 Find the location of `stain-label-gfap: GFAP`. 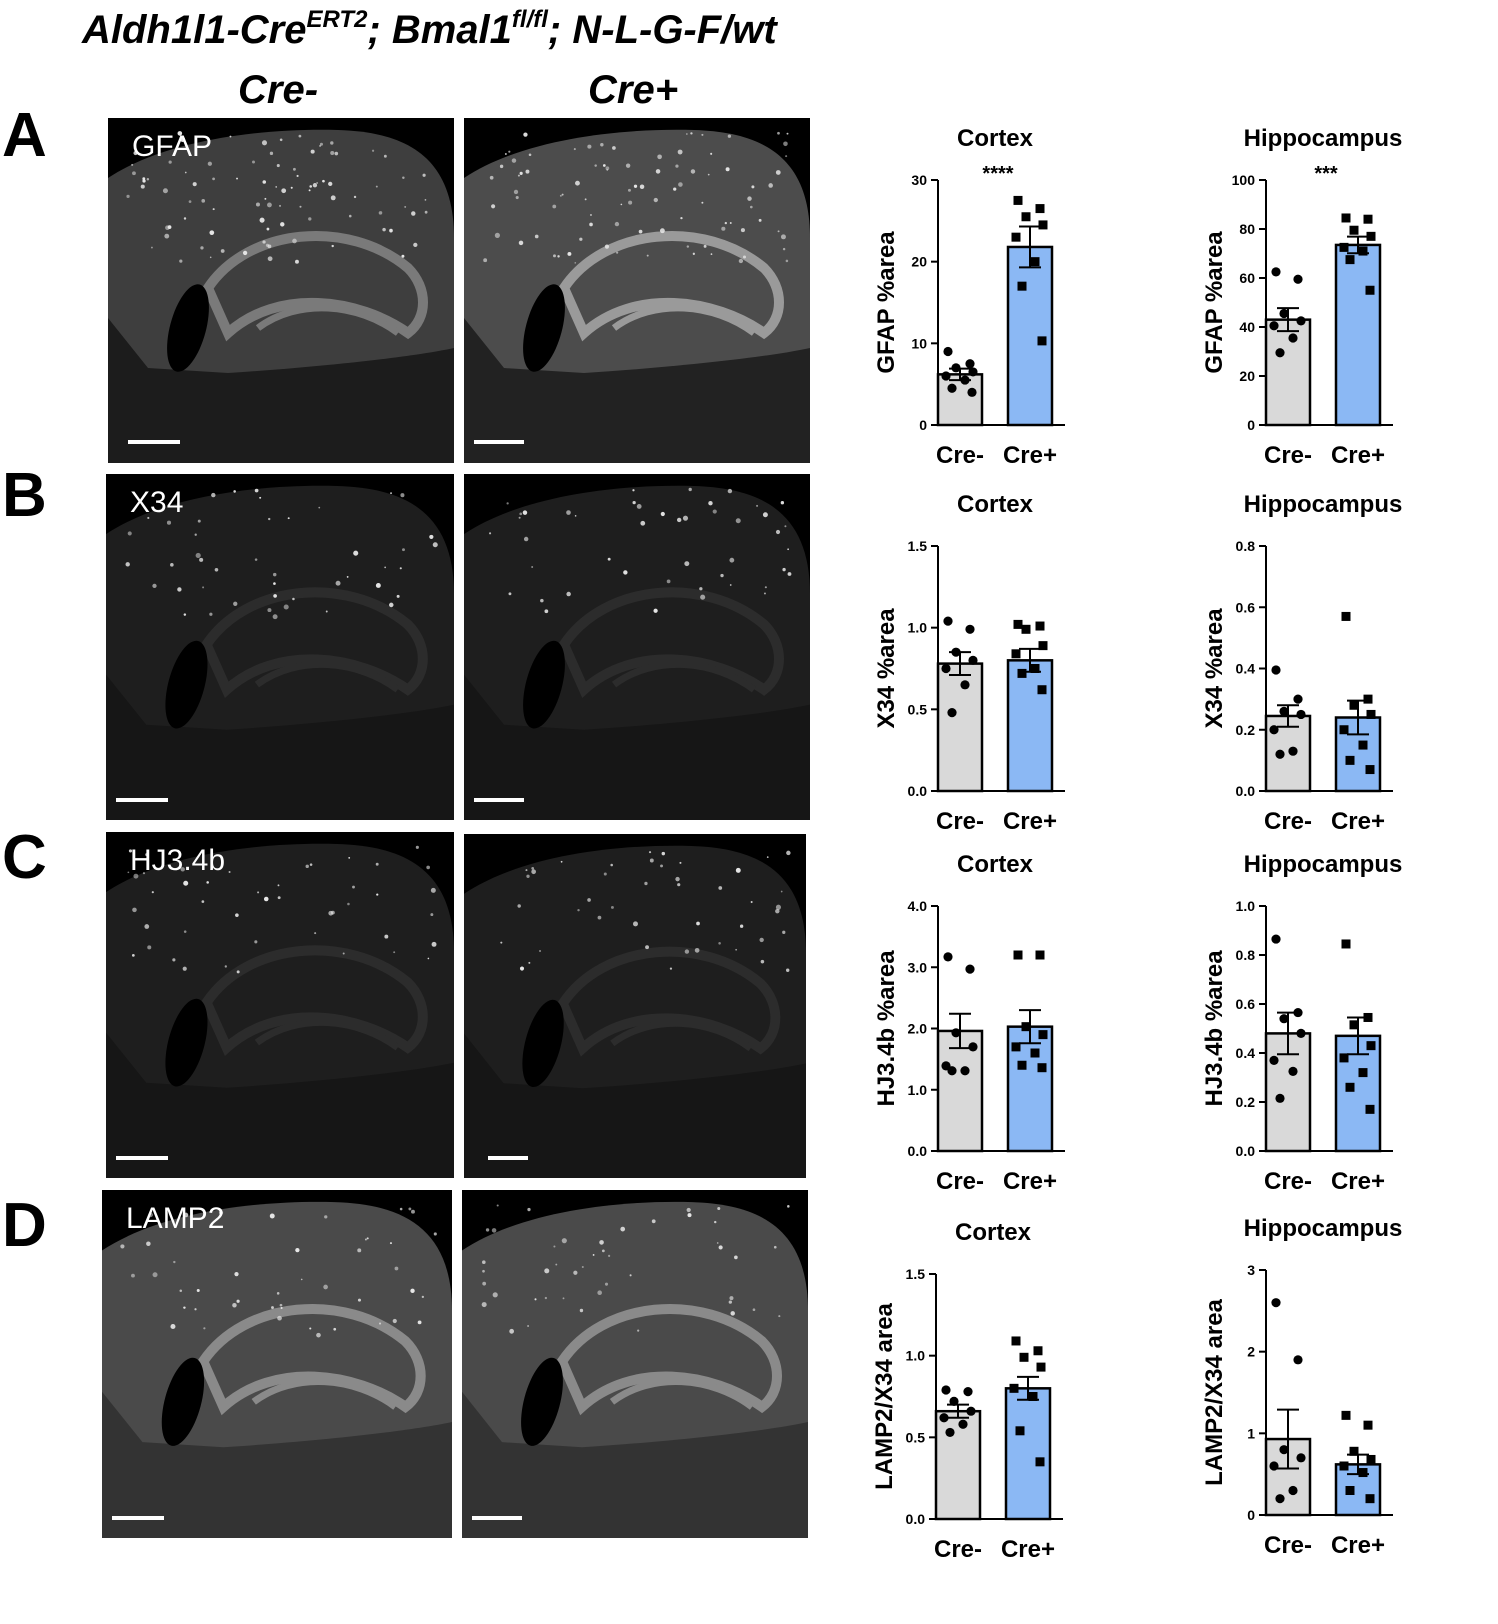

stain-label-gfap: GFAP is located at coordinates (172, 146).